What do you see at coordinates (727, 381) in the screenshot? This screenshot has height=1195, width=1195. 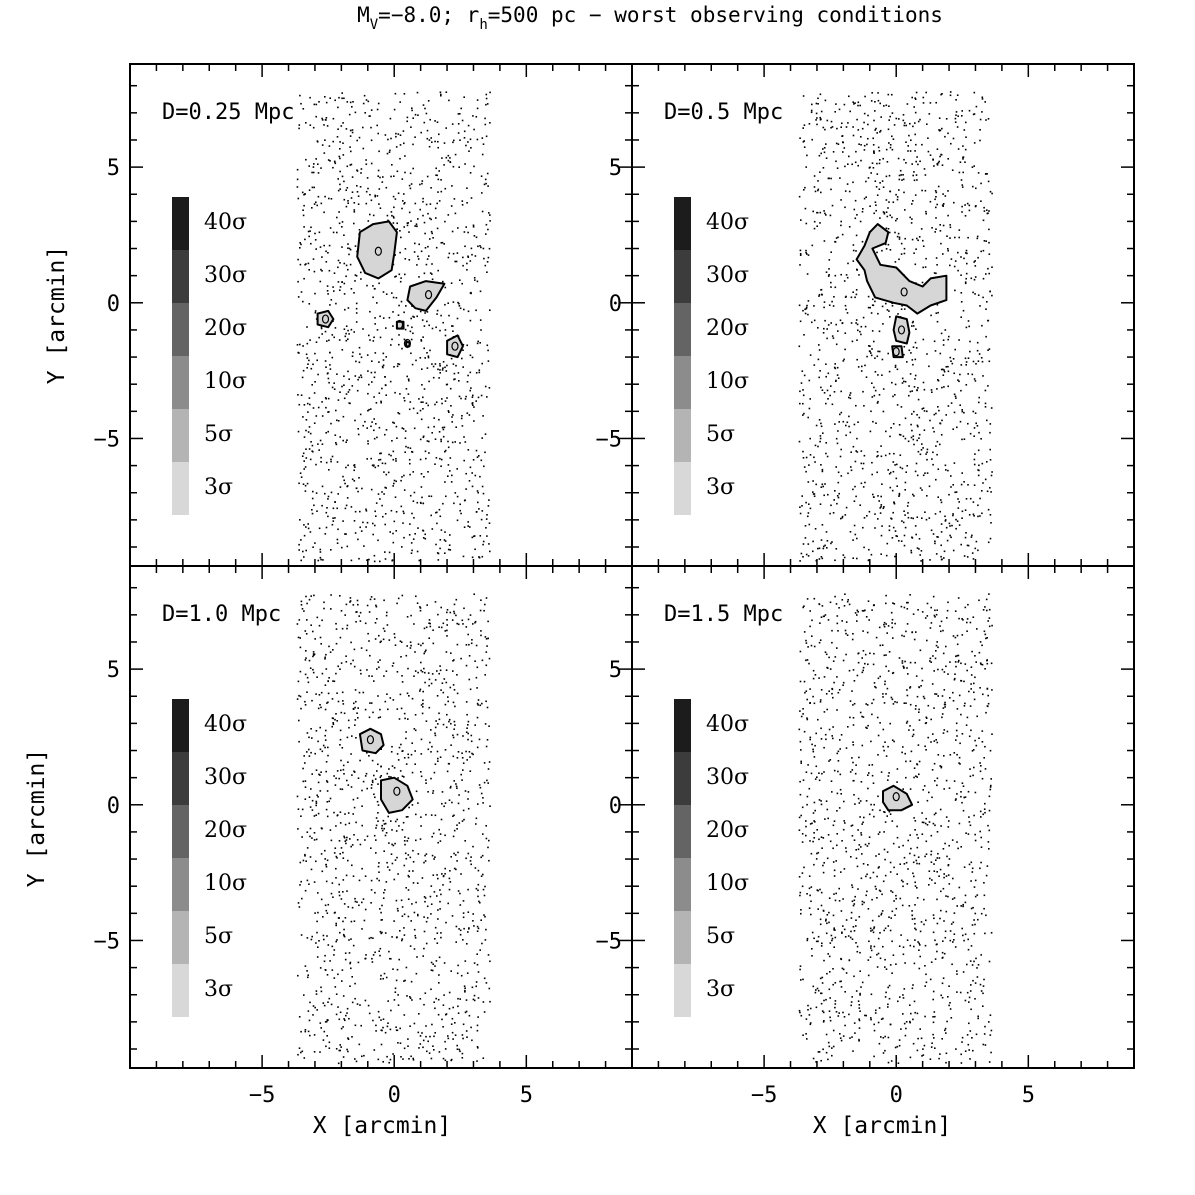 I see `colorbar-label: 10σ` at bounding box center [727, 381].